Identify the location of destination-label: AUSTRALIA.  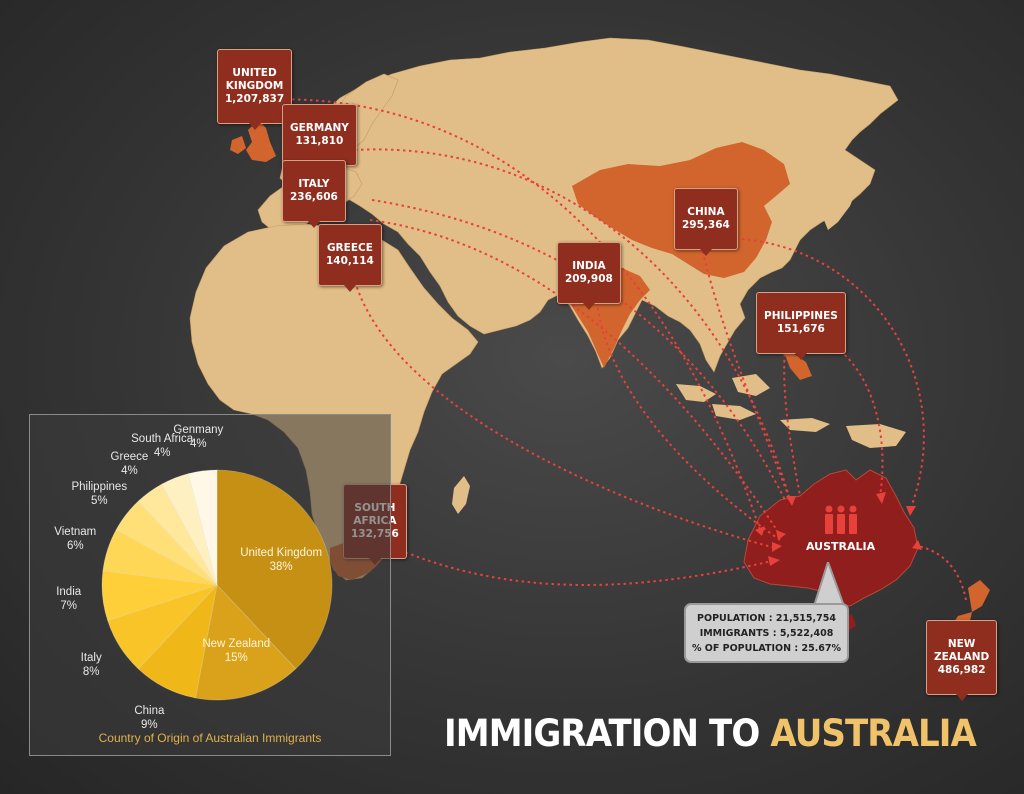
(841, 546).